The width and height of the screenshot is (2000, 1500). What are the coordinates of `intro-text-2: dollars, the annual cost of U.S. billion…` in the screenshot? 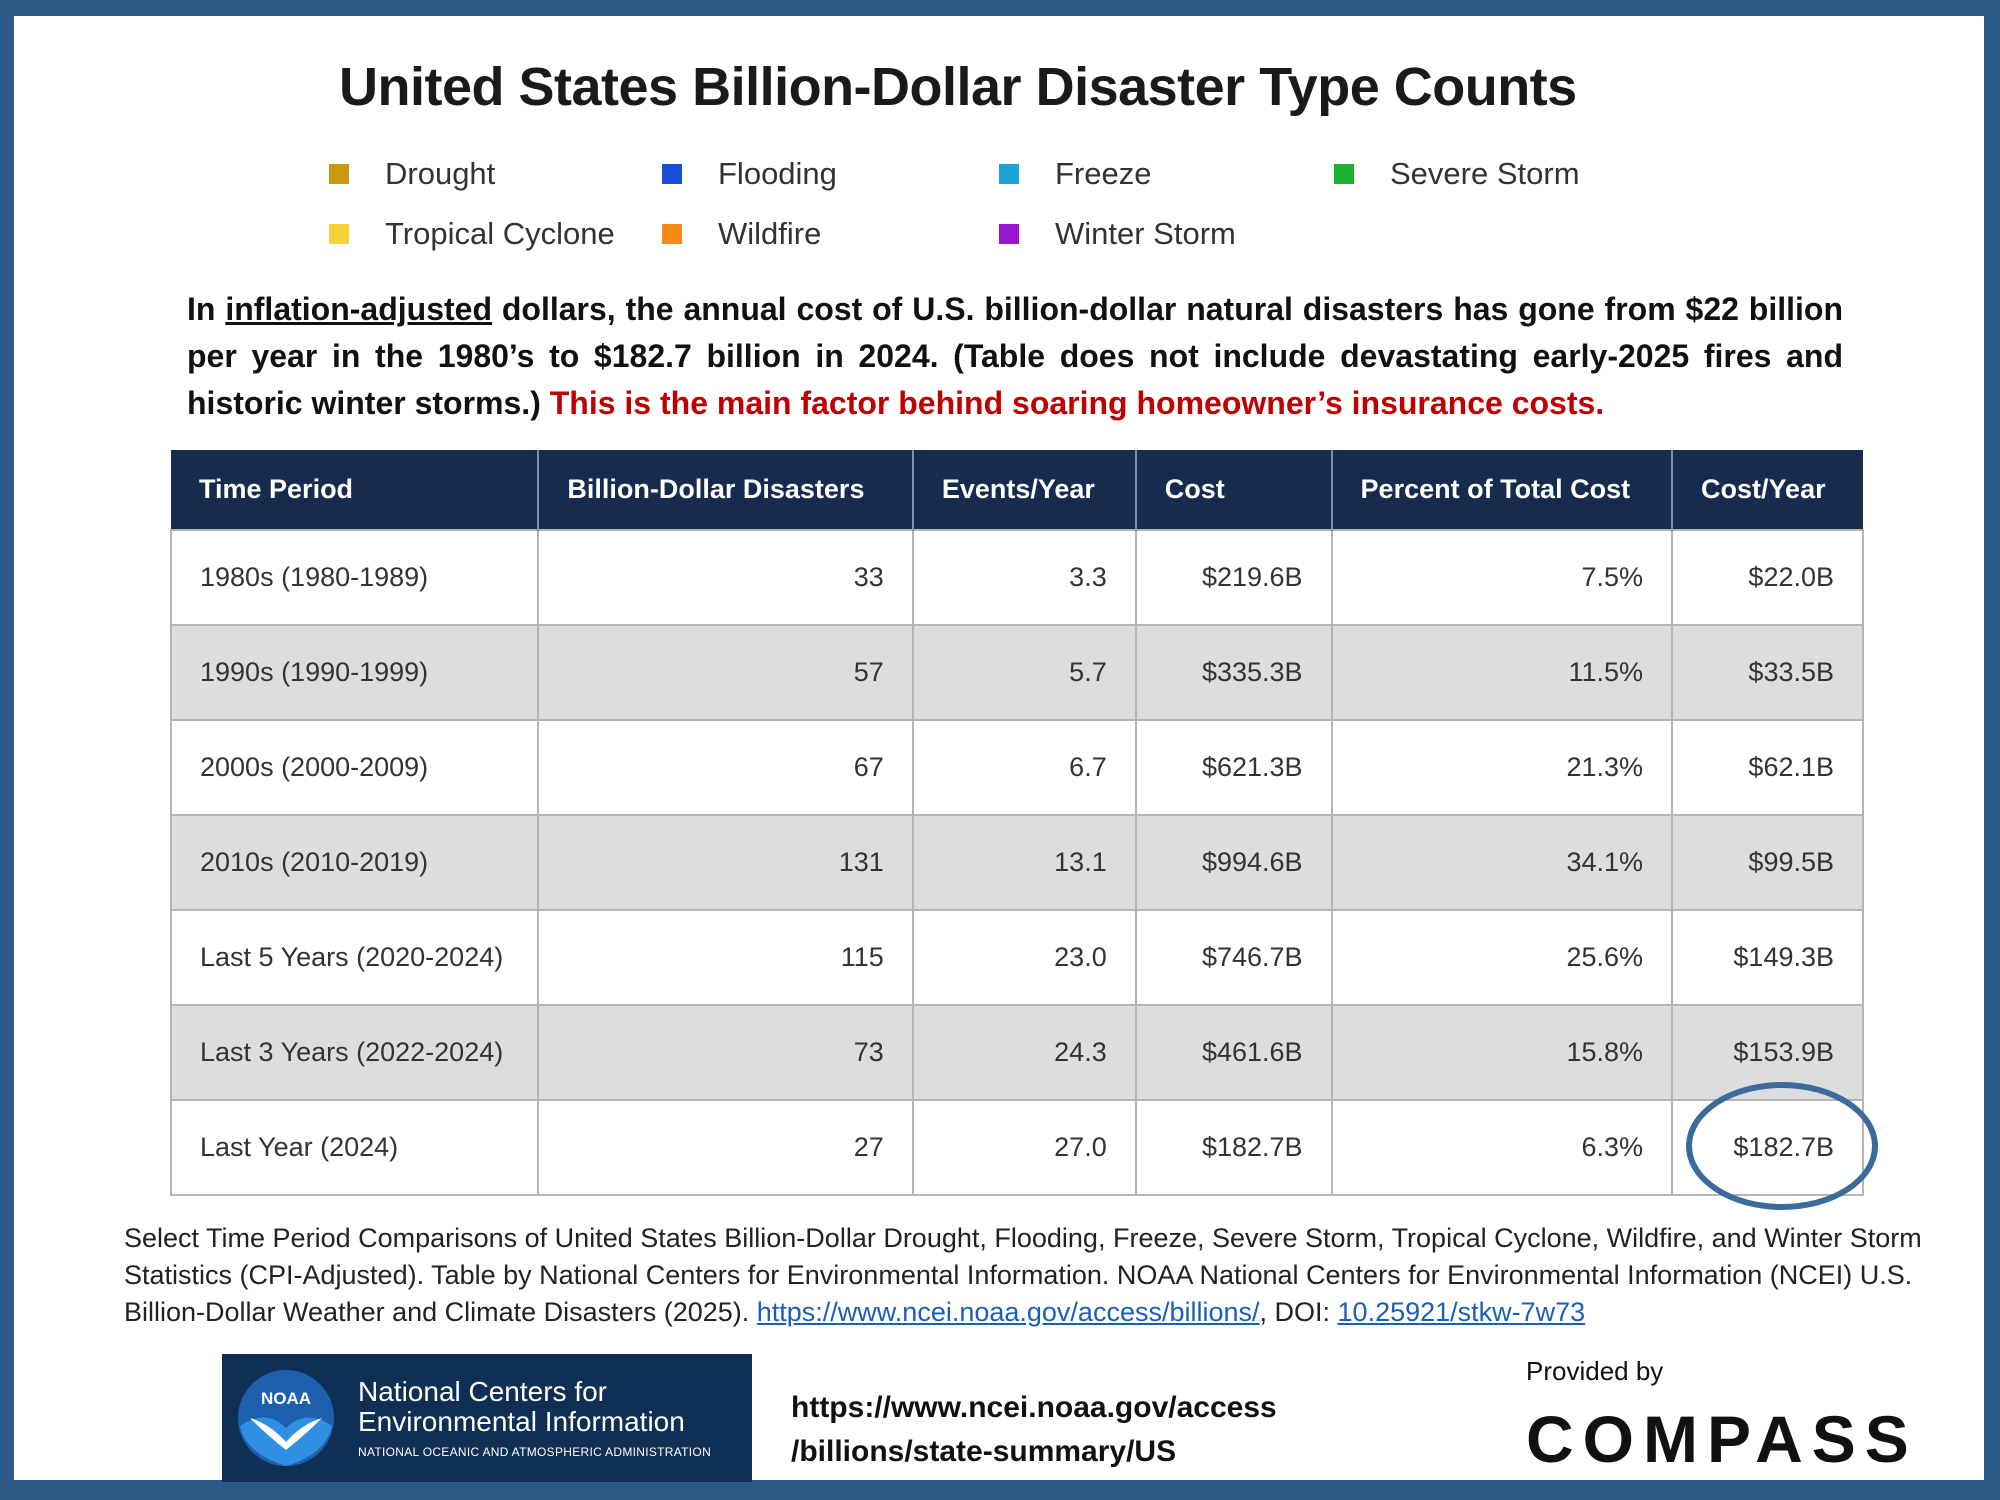 It's located at (1015, 356).